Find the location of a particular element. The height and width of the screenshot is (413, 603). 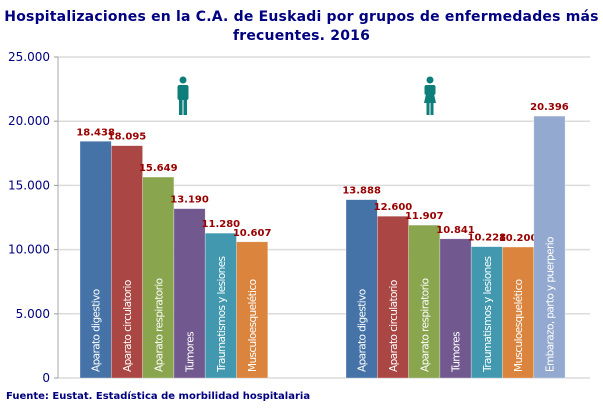

y-tick-label: 10.000 is located at coordinates (29, 250).